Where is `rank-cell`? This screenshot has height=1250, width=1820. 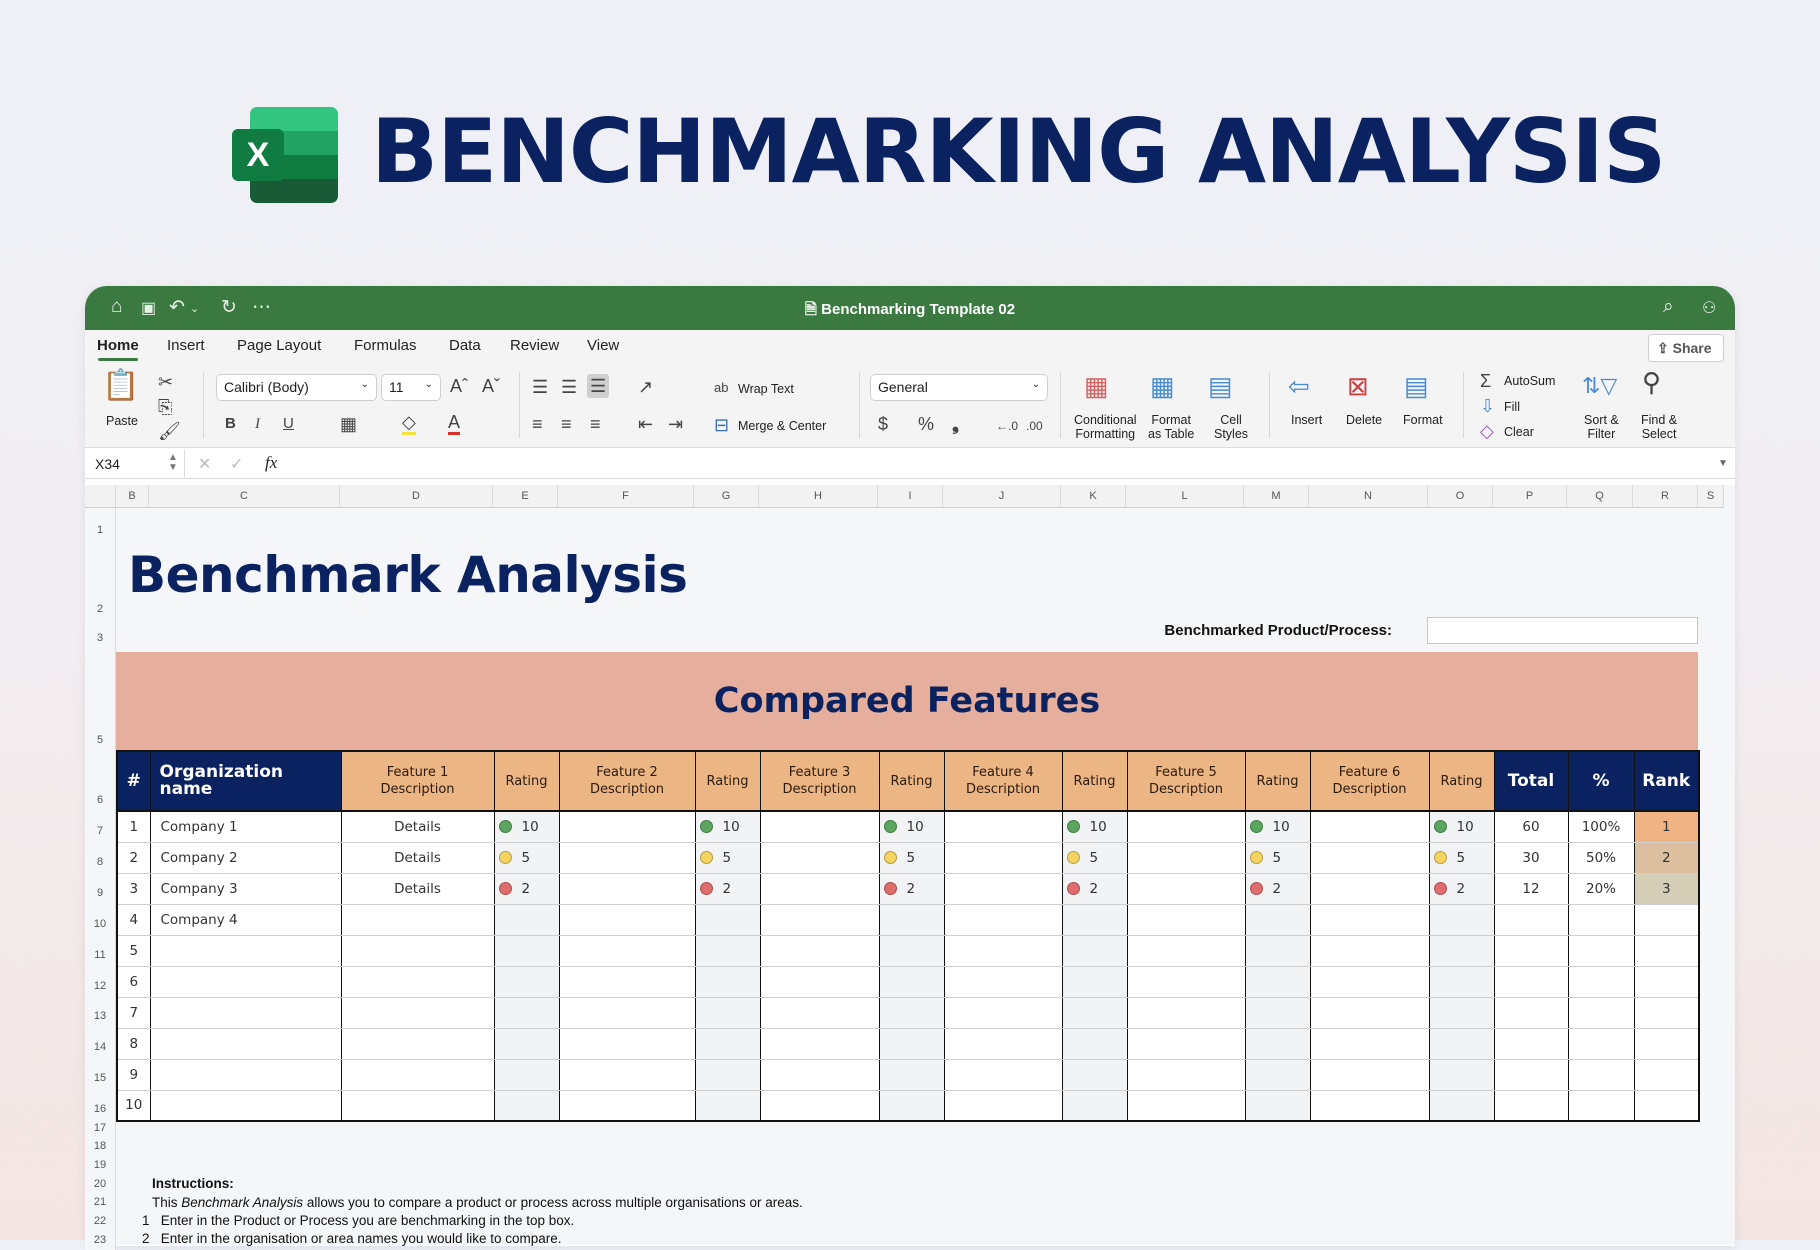 rank-cell is located at coordinates (1666, 951).